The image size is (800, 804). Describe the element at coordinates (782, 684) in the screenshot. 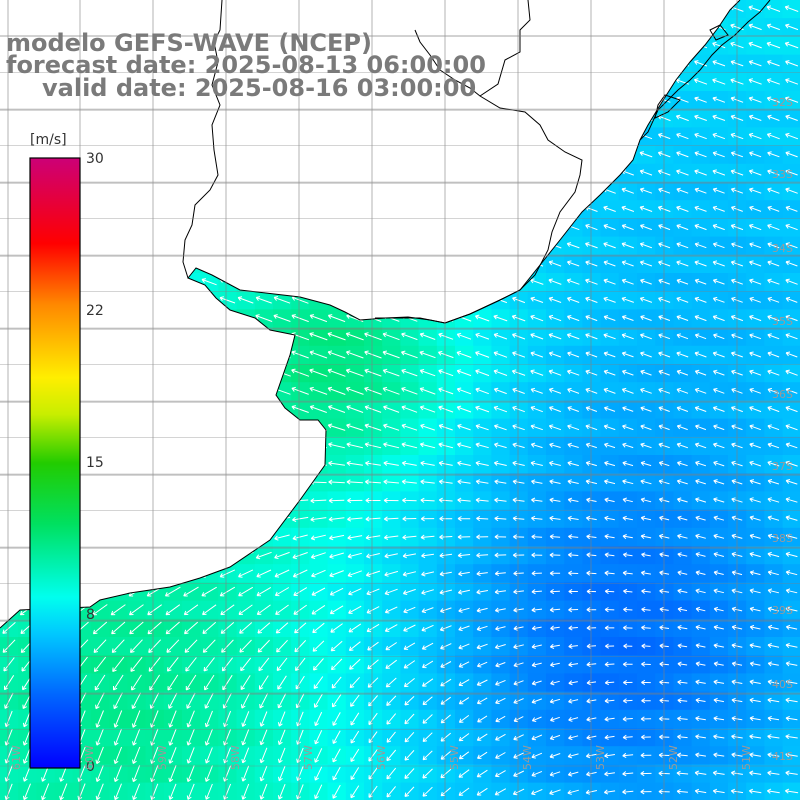

I see `latitude-label: 40S` at that location.